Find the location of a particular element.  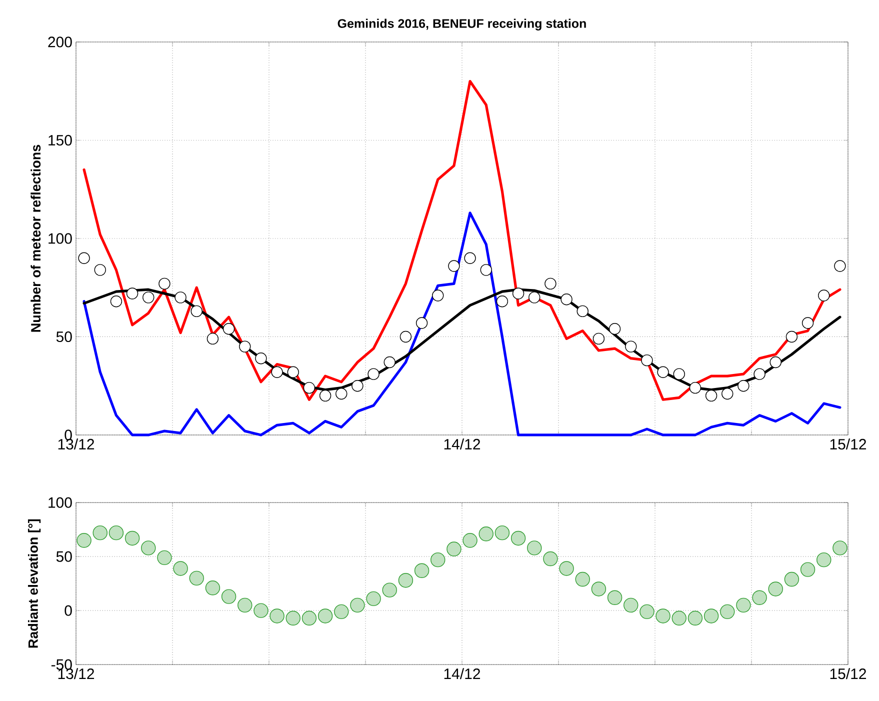

y-tick-label: 150 is located at coordinates (60, 140).